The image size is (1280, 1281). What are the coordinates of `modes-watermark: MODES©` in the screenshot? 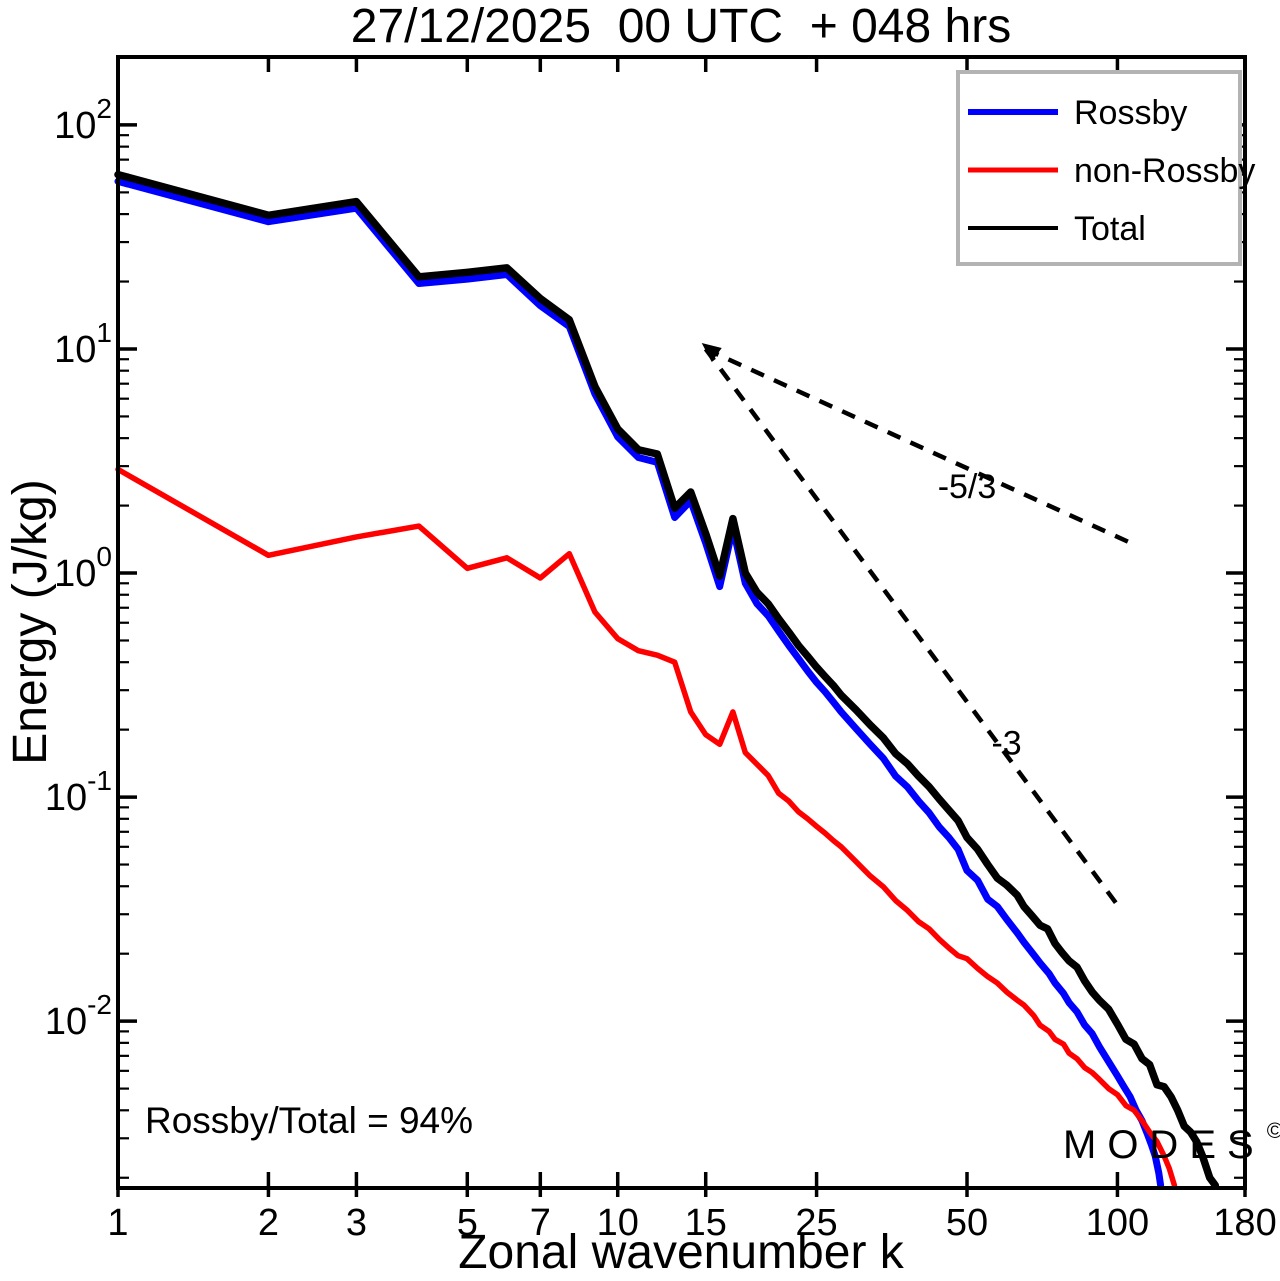 It's located at (1171, 1142).